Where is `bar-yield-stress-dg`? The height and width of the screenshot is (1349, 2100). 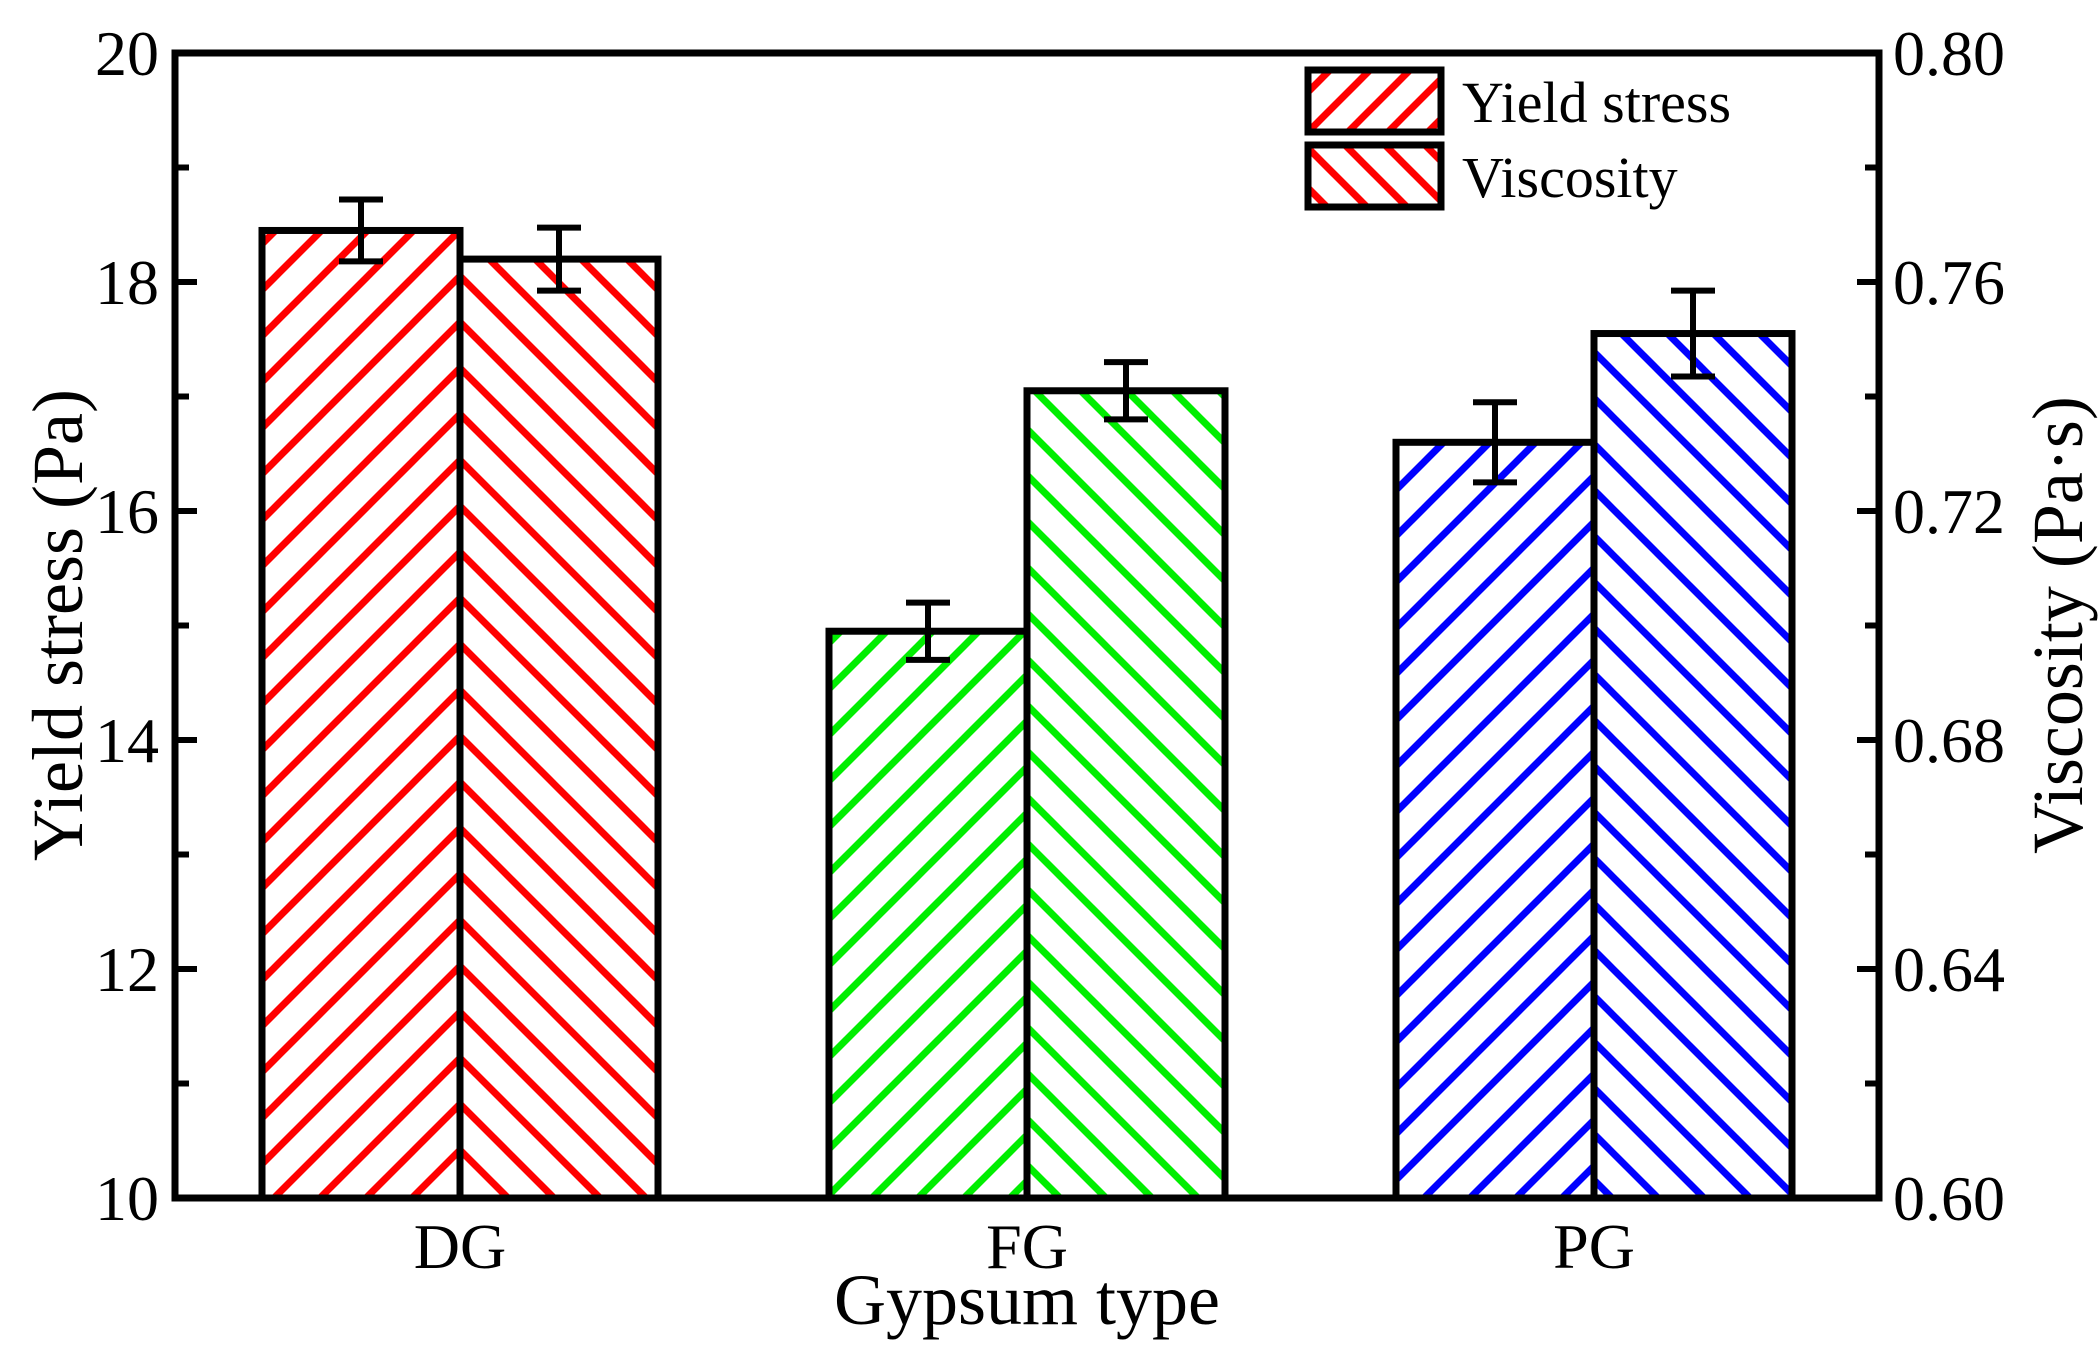
bar-yield-stress-dg is located at coordinates (361, 714).